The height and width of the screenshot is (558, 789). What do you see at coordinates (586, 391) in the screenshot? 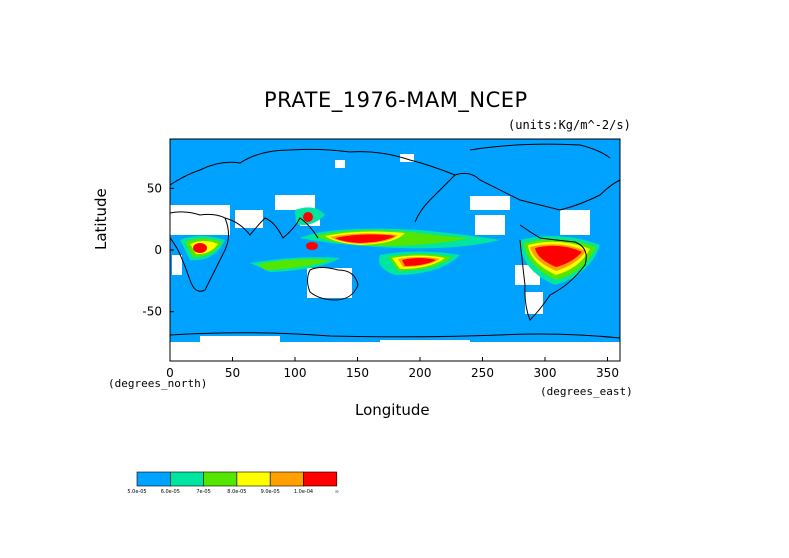
I see `y-unit-note: (degrees_east)` at bounding box center [586, 391].